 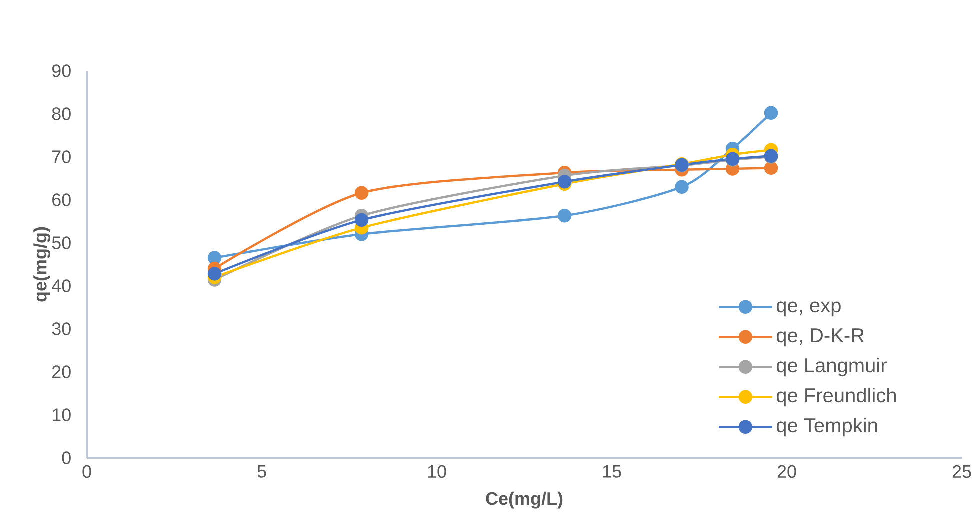 I want to click on legend-label: qe, exp, so click(x=808, y=309).